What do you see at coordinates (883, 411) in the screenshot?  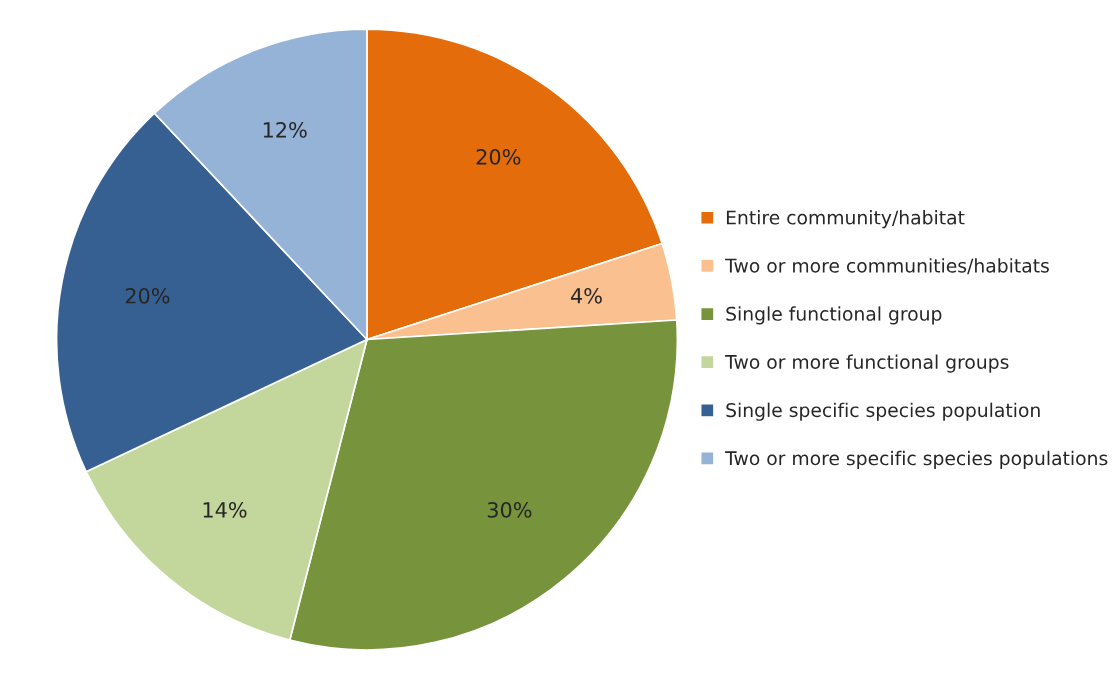 I see `legend-label: Single specific species population` at bounding box center [883, 411].